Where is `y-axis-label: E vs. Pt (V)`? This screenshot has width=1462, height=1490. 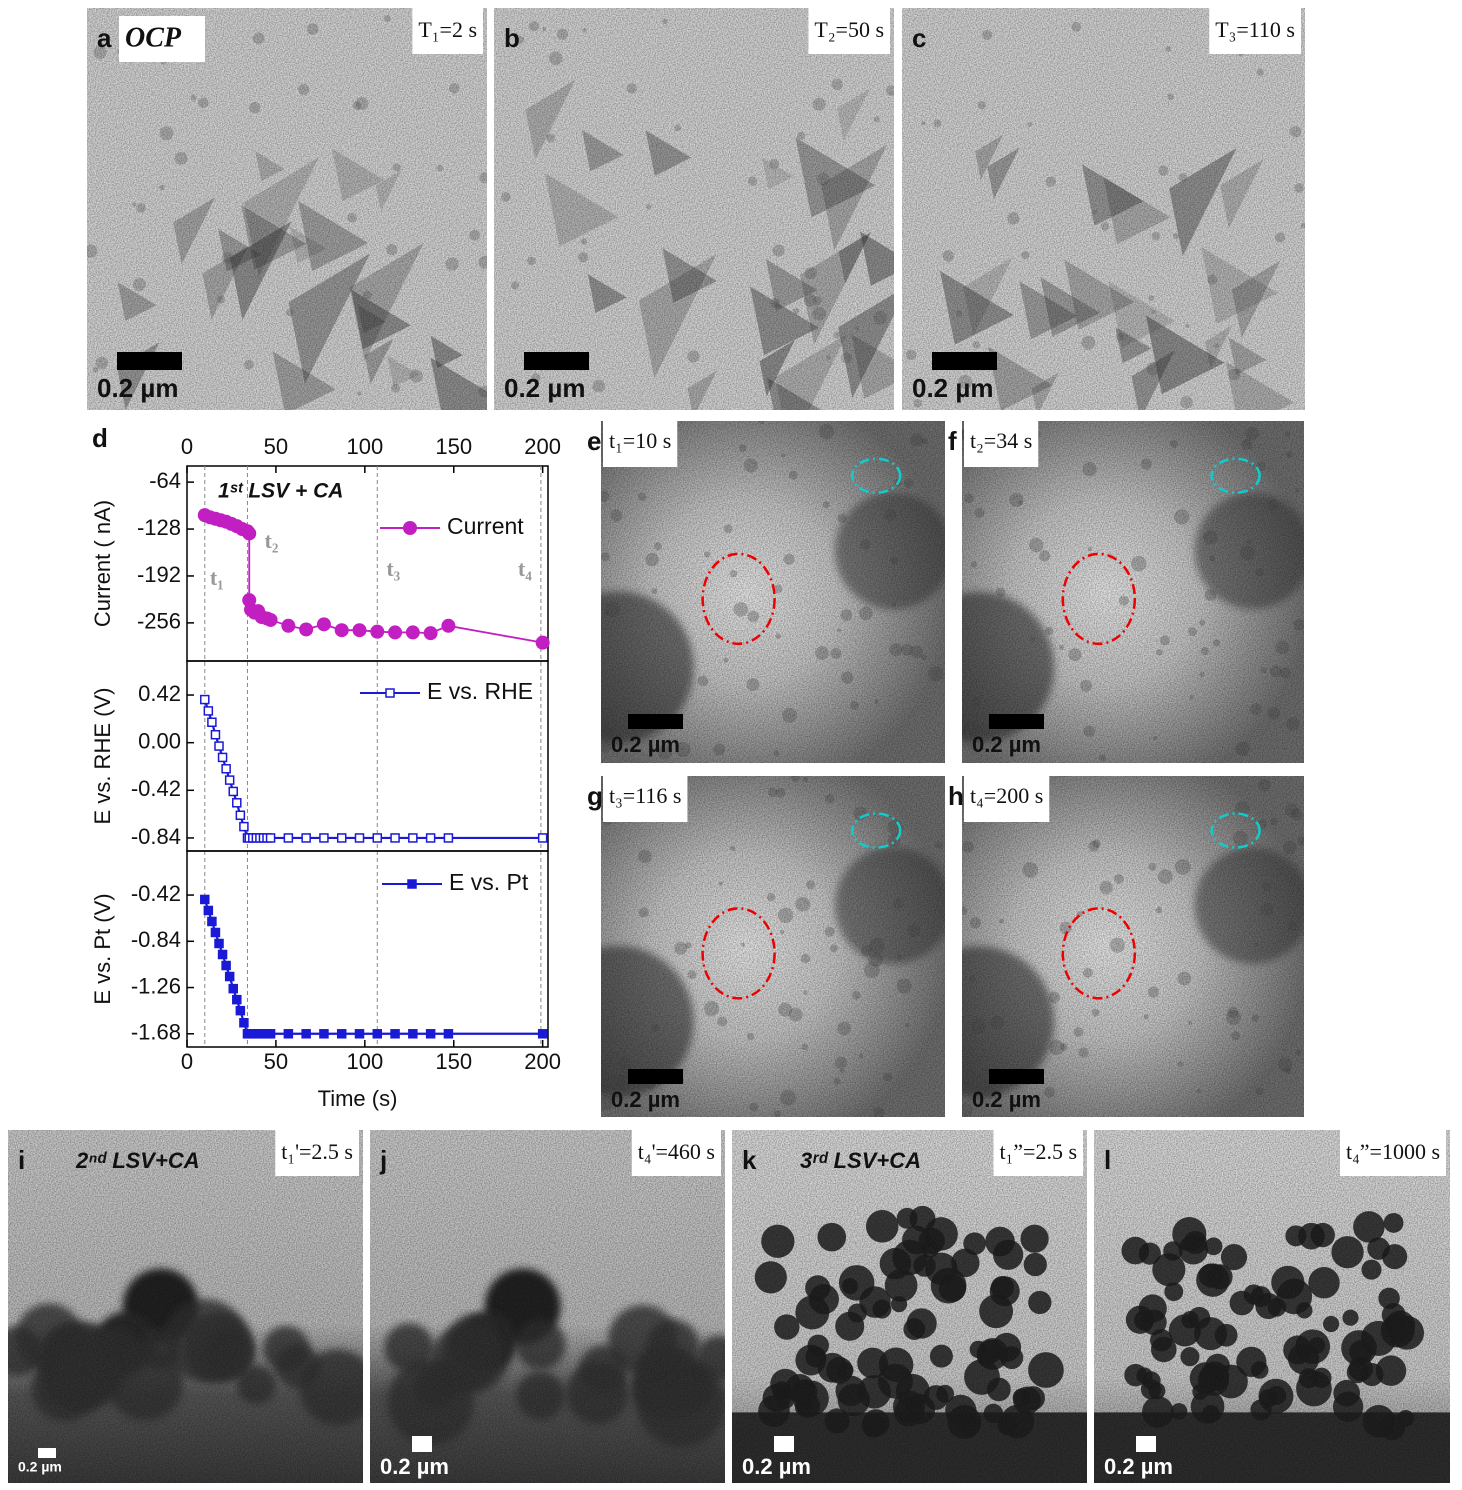 y-axis-label: E vs. Pt (V) is located at coordinates (102, 948).